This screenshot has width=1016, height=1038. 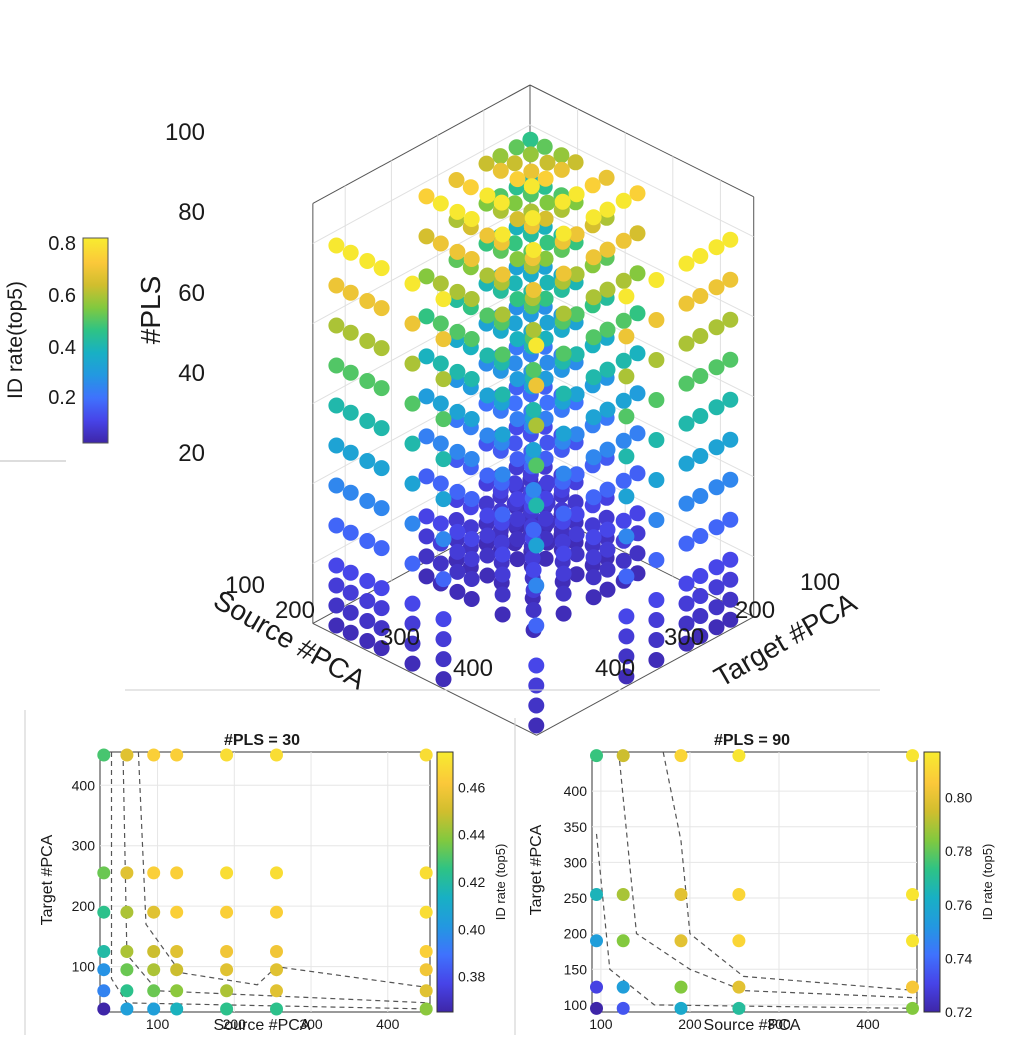 I want to click on 3d-grid-line, so click(x=533, y=184).